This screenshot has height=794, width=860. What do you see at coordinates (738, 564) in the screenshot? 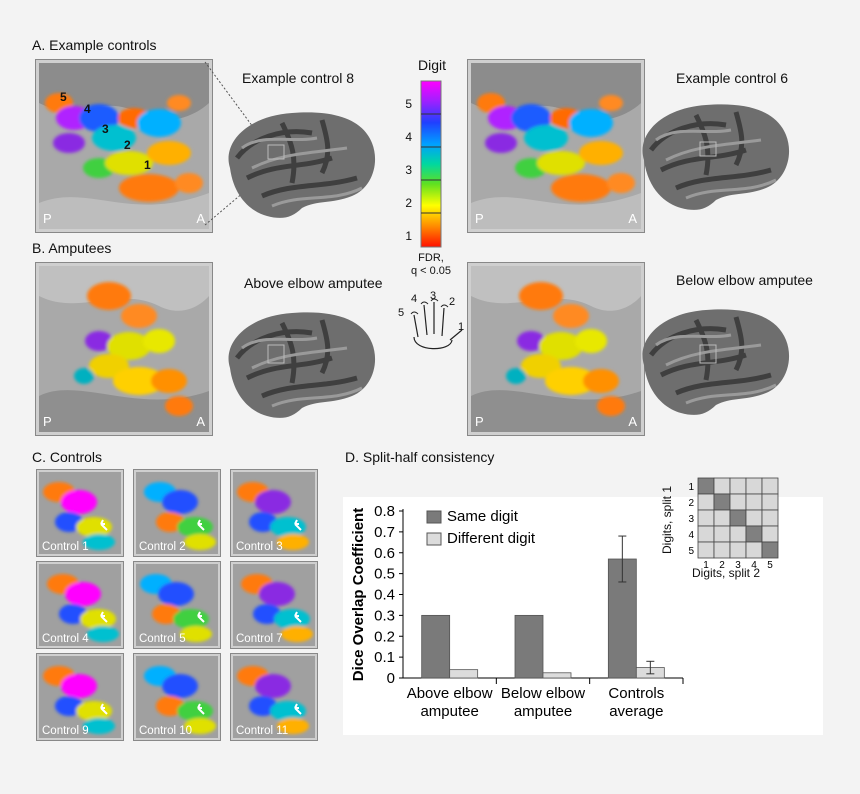
I see `matrix-col-label: 3` at bounding box center [738, 564].